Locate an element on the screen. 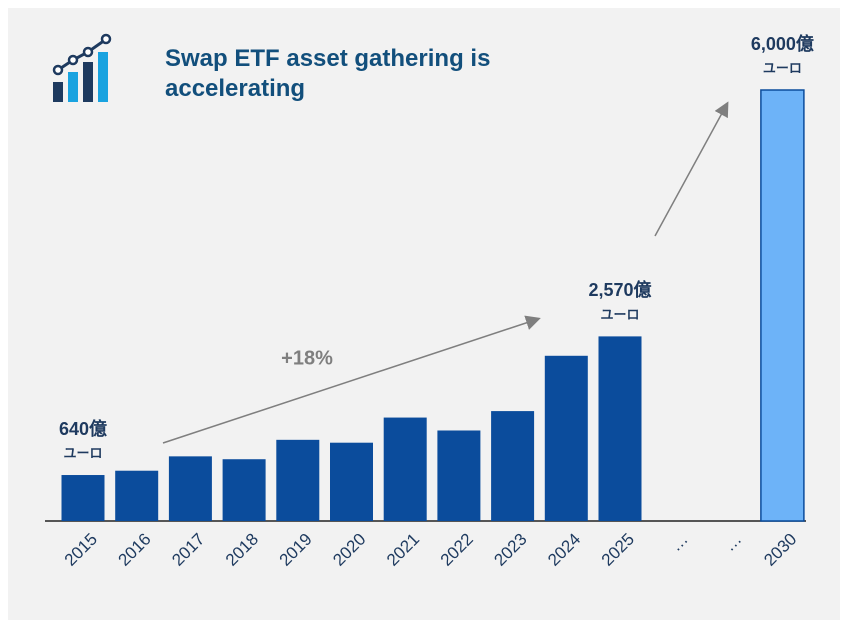 This screenshot has width=848, height=628. value-label: 2,570億 is located at coordinates (619, 289).